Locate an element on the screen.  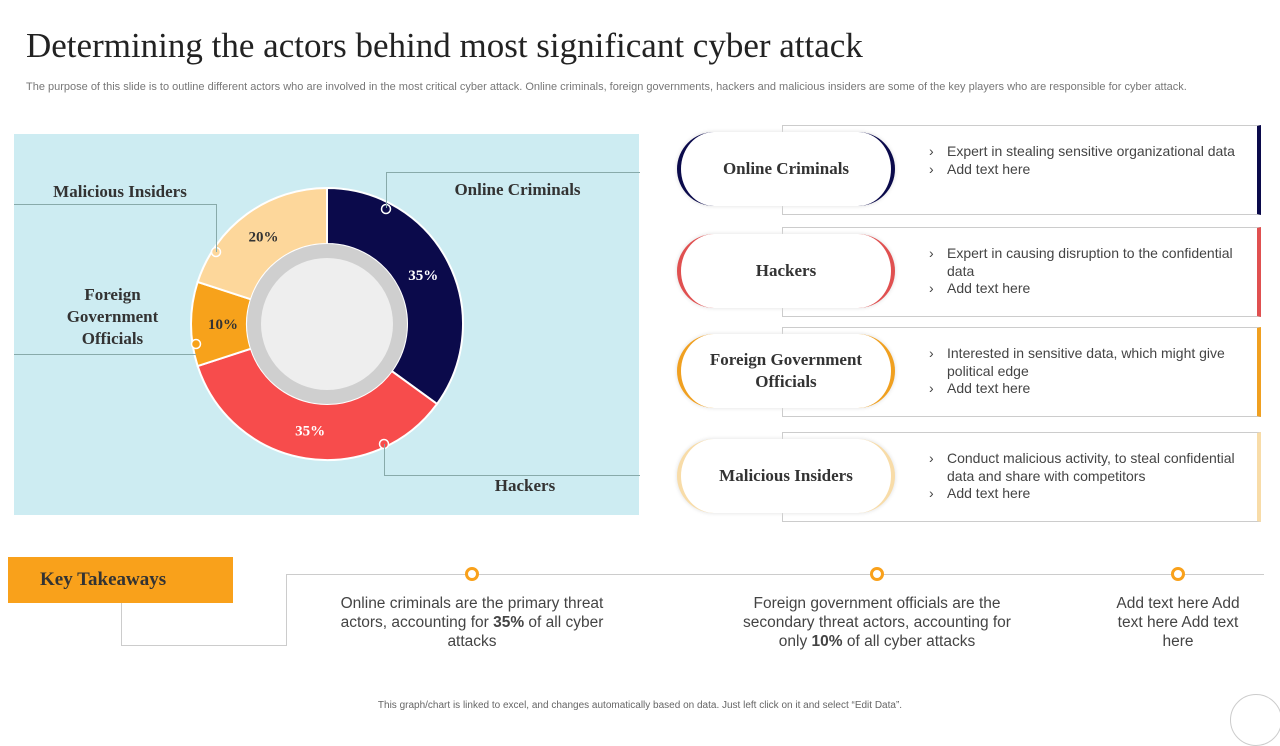
leader-dot is located at coordinates (196, 344).